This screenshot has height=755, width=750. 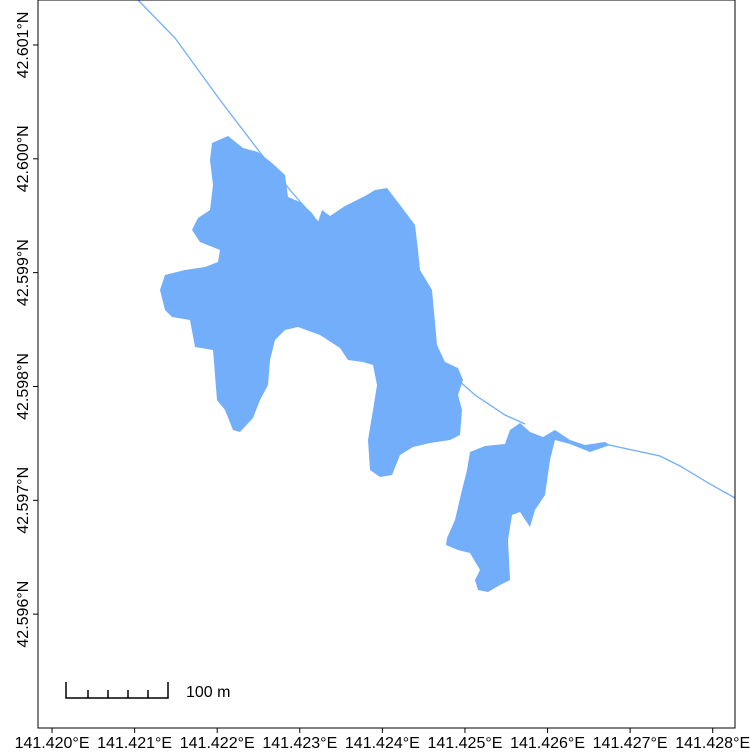 What do you see at coordinates (712, 742) in the screenshot?
I see `x-tick-label: 141.428°E` at bounding box center [712, 742].